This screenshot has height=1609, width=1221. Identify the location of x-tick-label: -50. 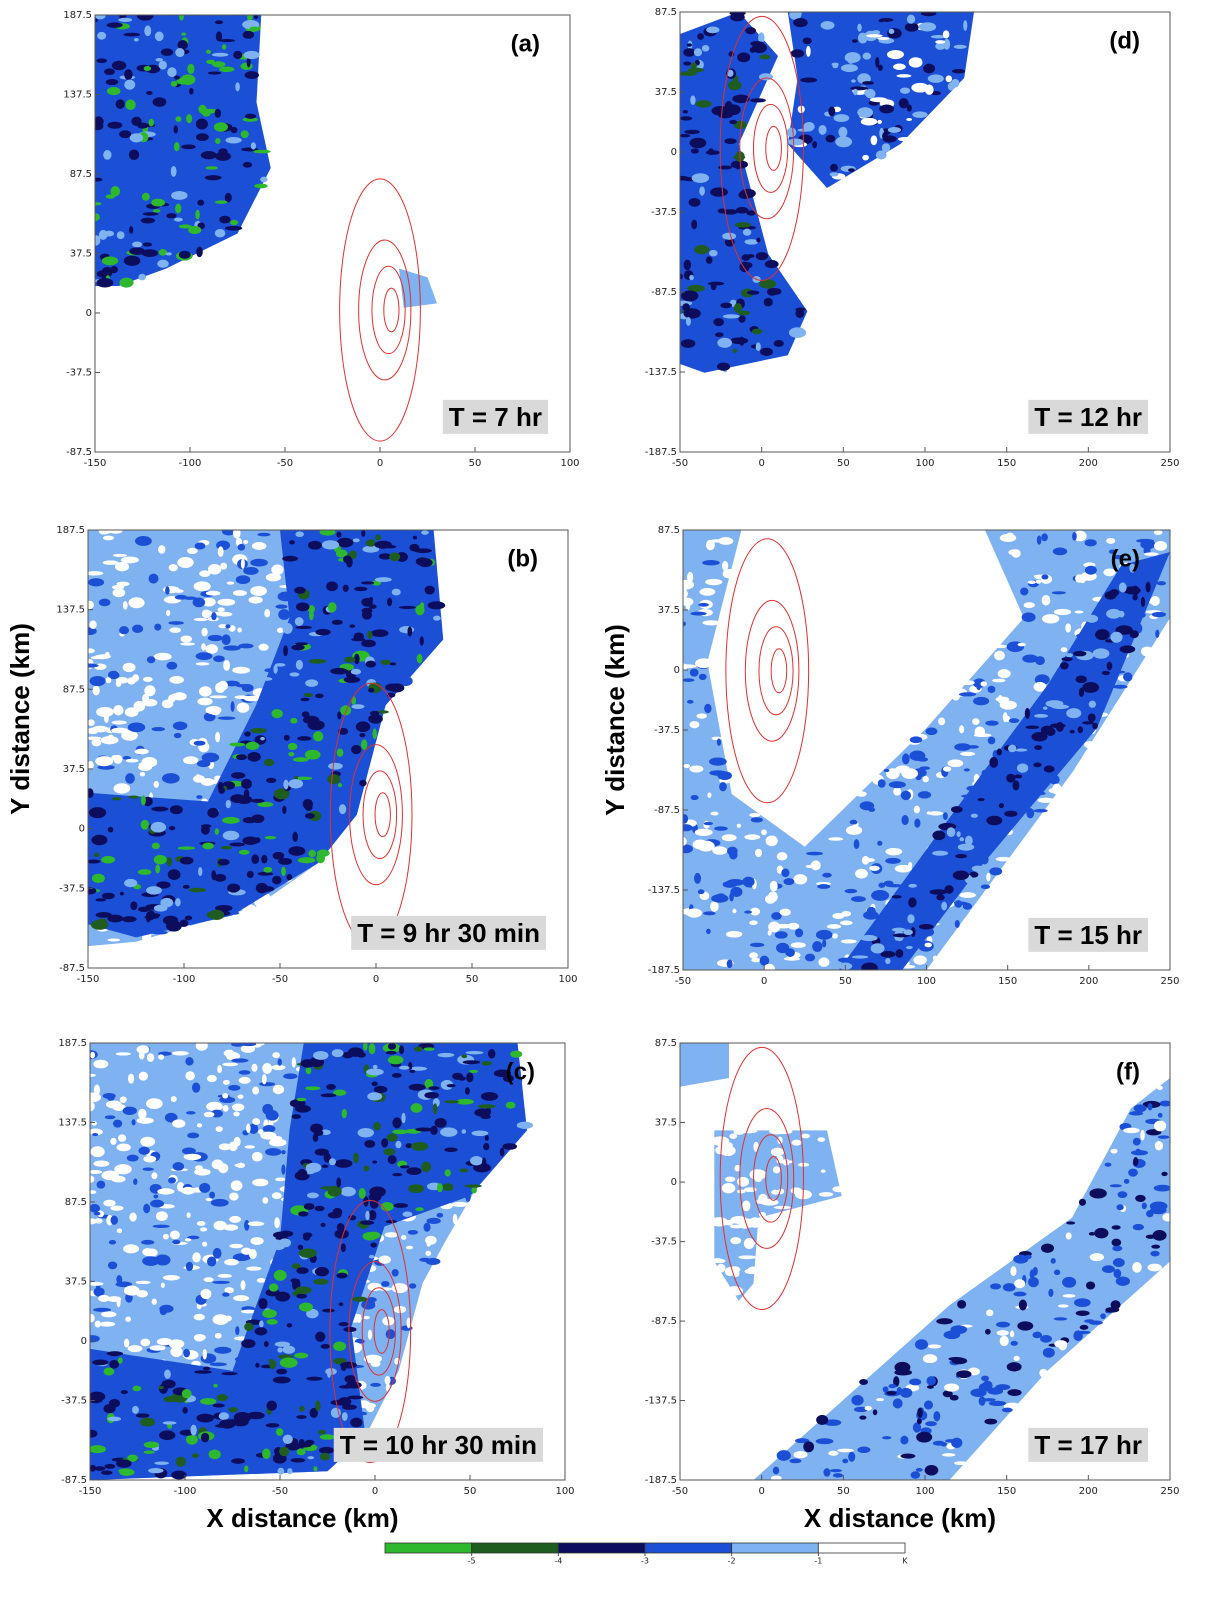
(280, 1491).